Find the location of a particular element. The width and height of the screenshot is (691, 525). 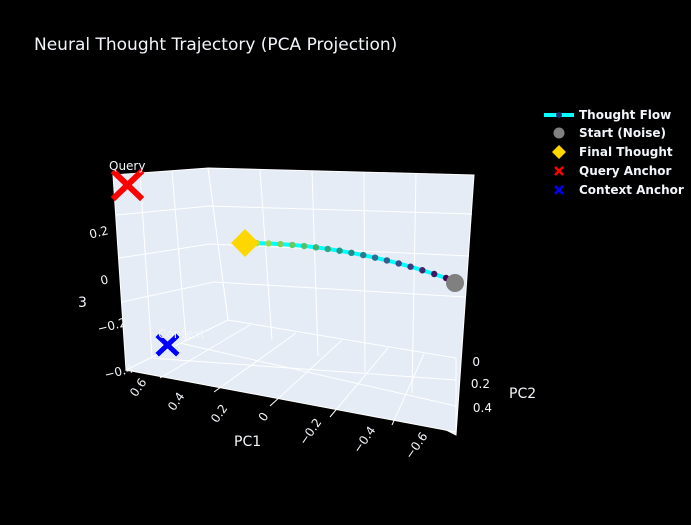

query-anchor-marker is located at coordinates (127, 185).